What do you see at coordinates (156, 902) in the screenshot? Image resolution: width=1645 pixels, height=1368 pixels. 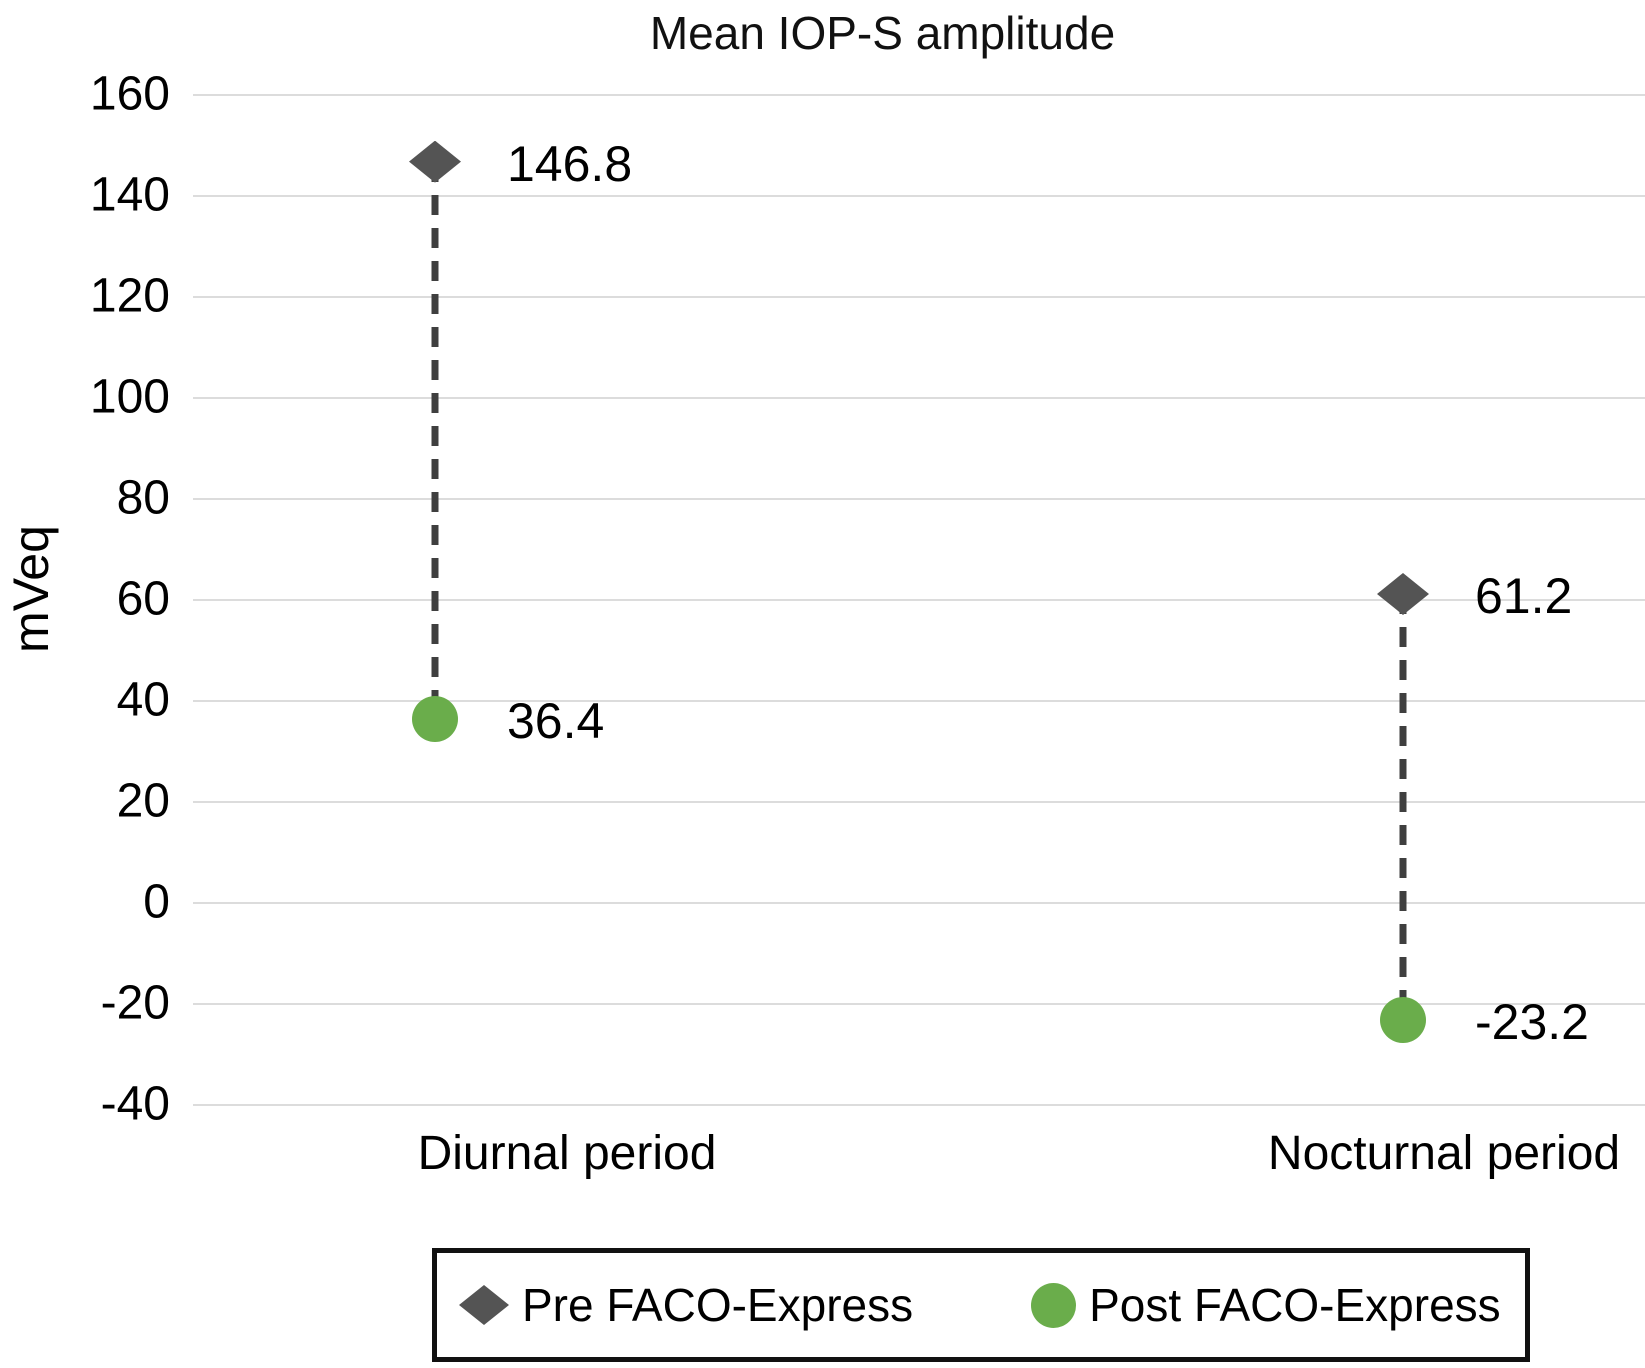 I see `y-tick-label: 0` at bounding box center [156, 902].